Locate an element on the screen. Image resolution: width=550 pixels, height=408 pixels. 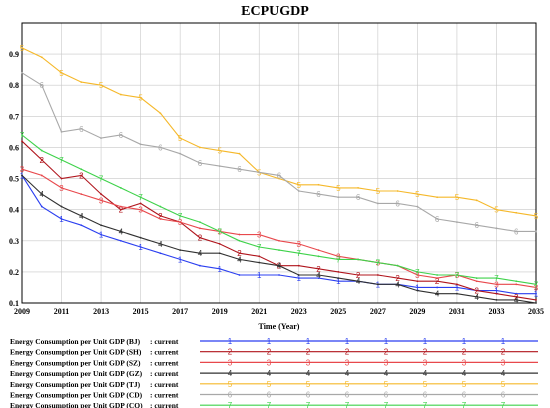
y-tick-label: 0.7 is located at coordinates (14, 116).